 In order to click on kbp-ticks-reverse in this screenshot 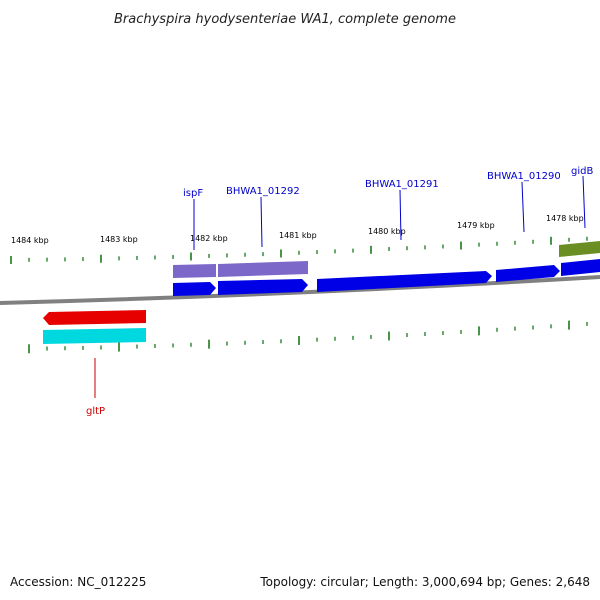, I will do `click(308, 337)`.